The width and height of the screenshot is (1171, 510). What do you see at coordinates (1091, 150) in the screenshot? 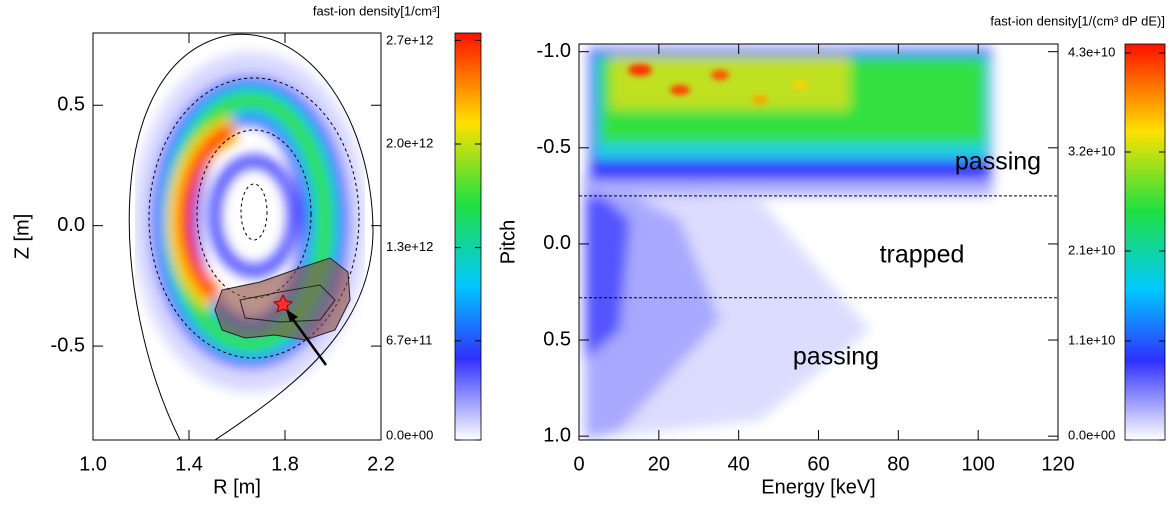
I see `colorbar-tick-label: 3.2e+10` at bounding box center [1091, 150].